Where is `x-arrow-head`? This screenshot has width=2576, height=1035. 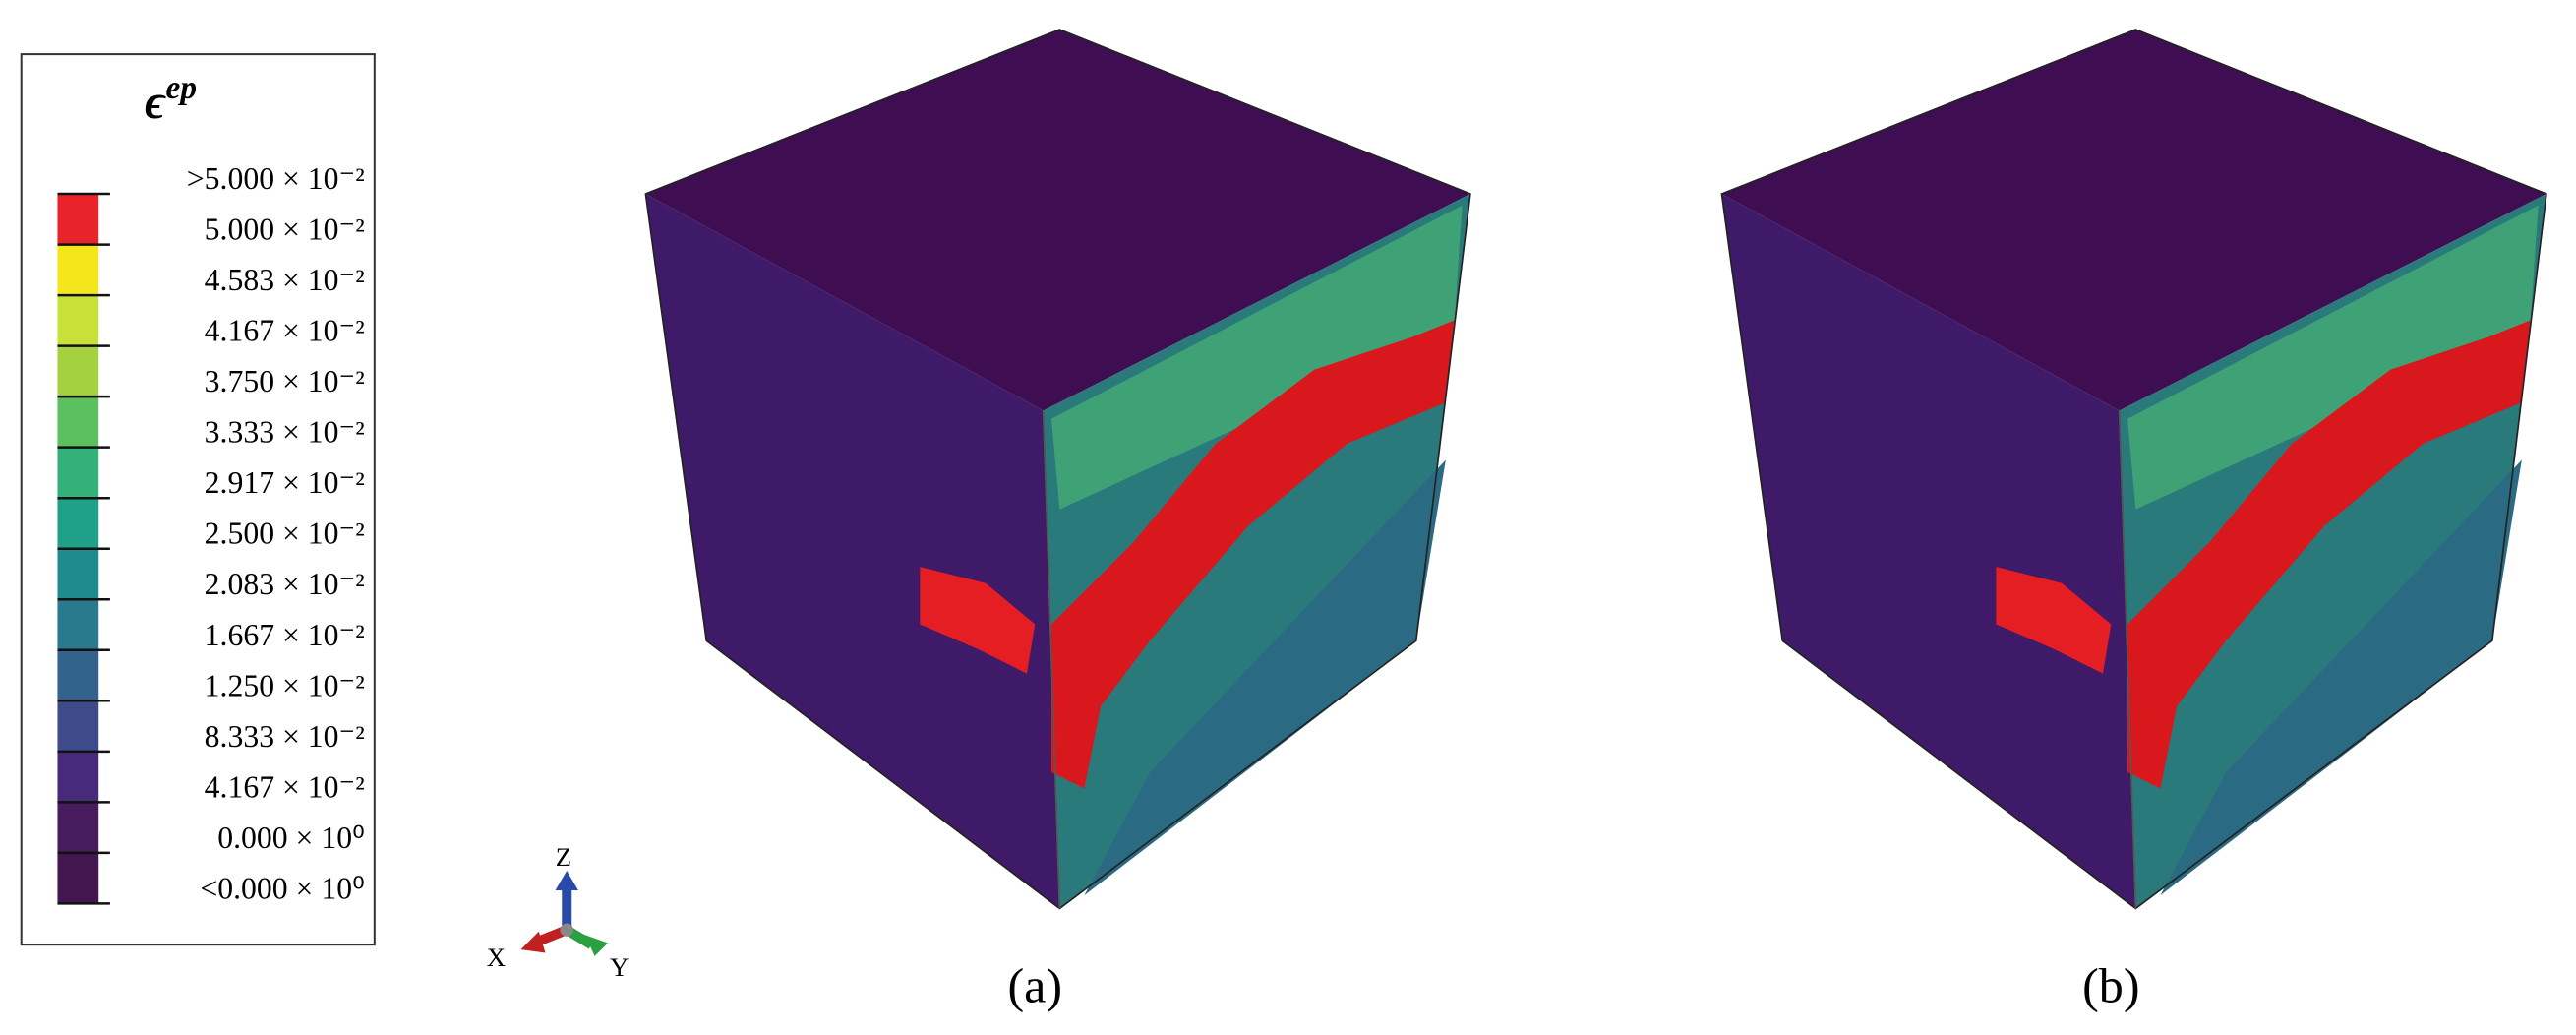
x-arrow-head is located at coordinates (533, 942).